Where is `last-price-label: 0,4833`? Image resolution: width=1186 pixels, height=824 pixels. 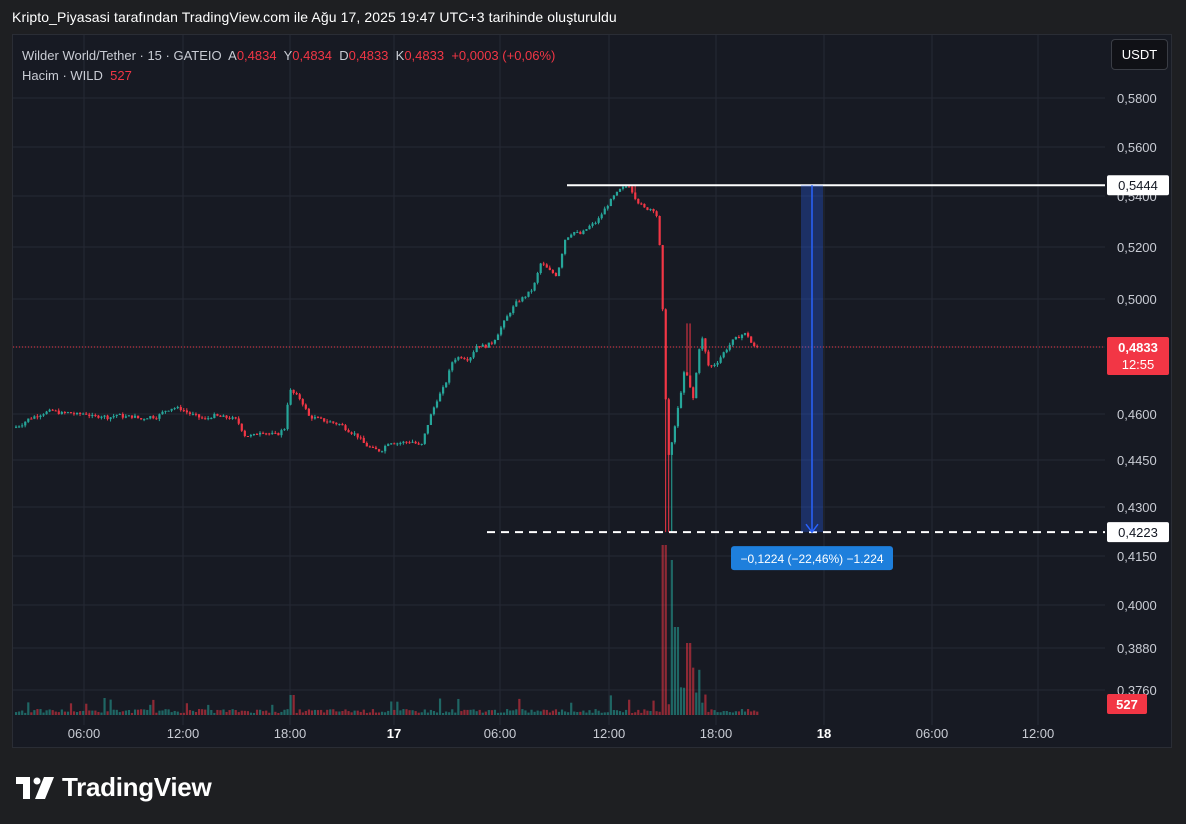 last-price-label: 0,4833 is located at coordinates (1138, 347).